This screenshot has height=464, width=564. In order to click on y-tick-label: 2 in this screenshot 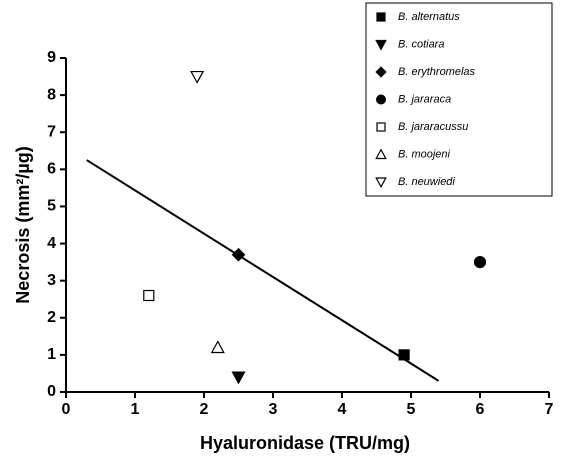, I will do `click(51, 317)`.